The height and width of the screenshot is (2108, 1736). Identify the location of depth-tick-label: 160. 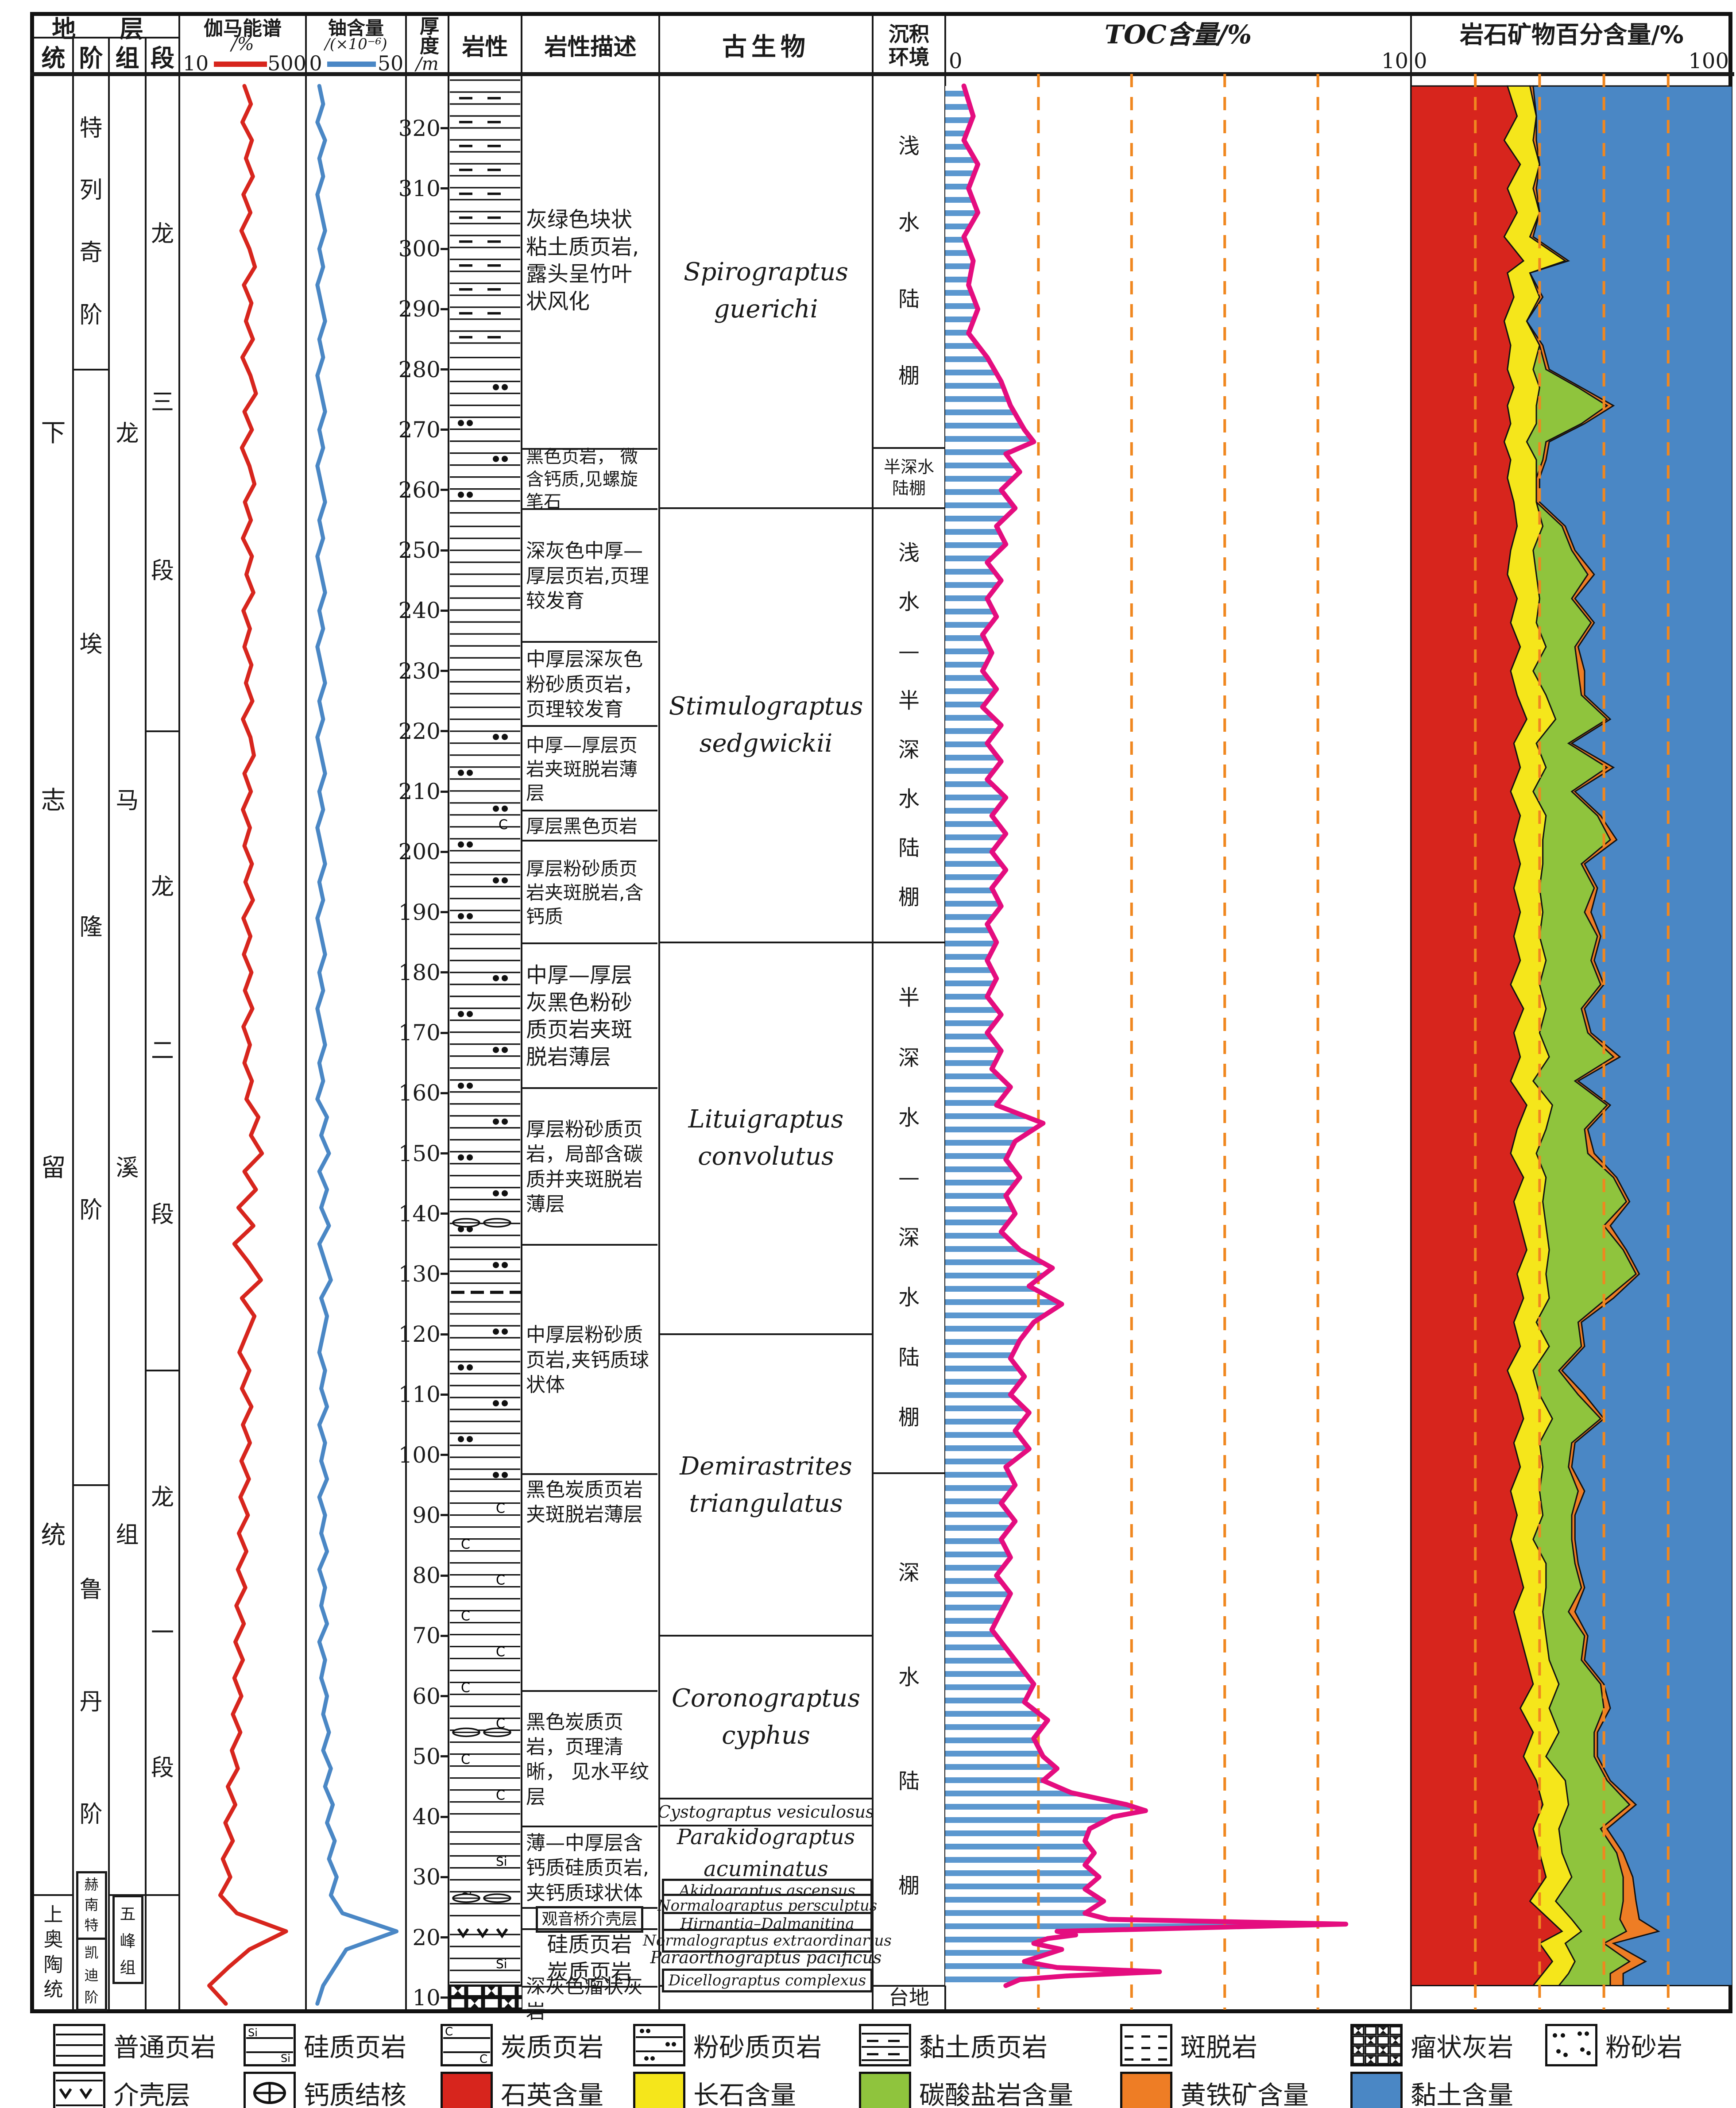
(419, 1093).